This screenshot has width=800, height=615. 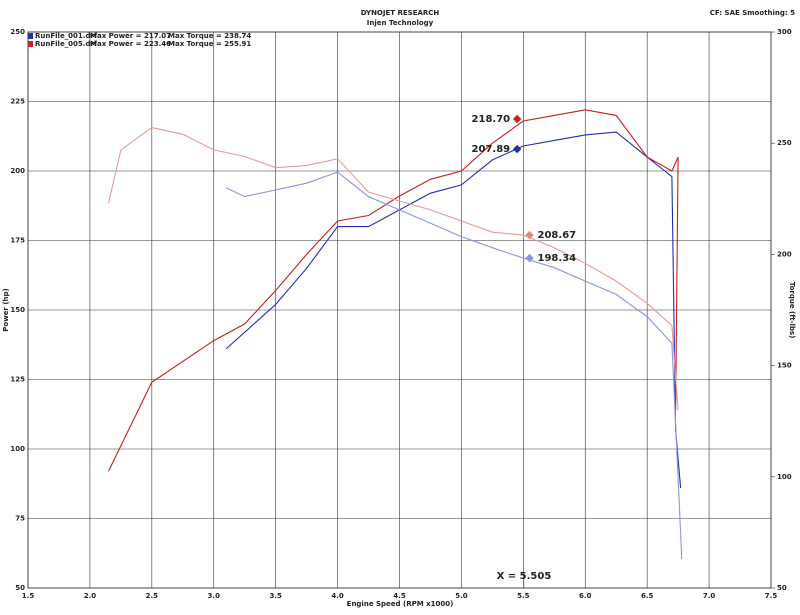 What do you see at coordinates (6, 309) in the screenshot?
I see `y-axis-label: Power (hp)` at bounding box center [6, 309].